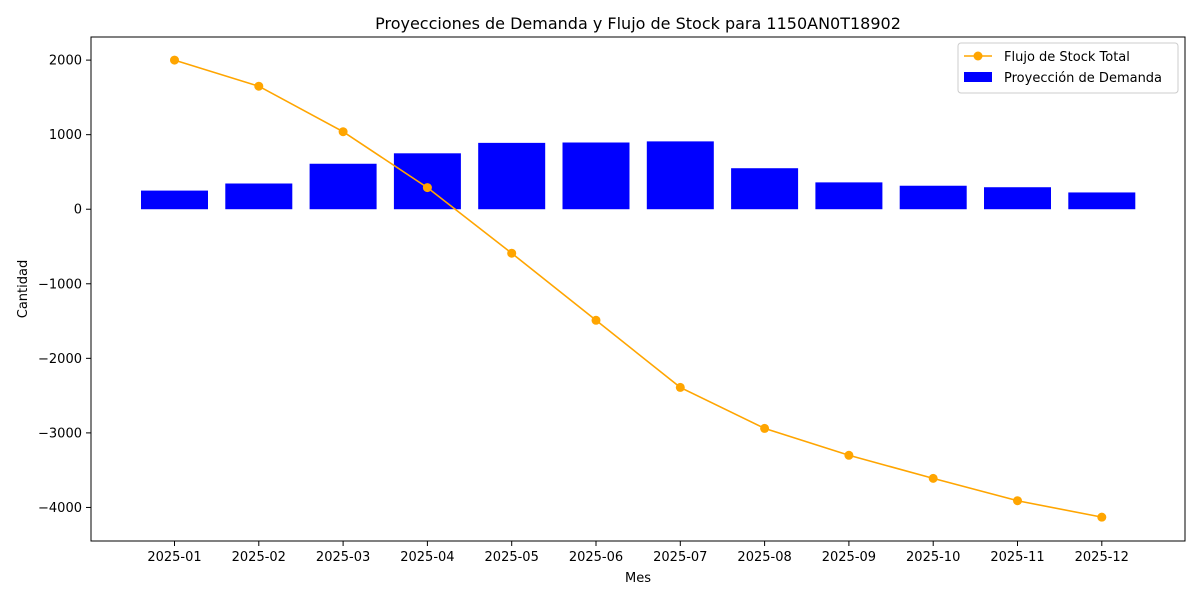 The image size is (1200, 600). I want to click on legend-marker-swatch, so click(978, 56).